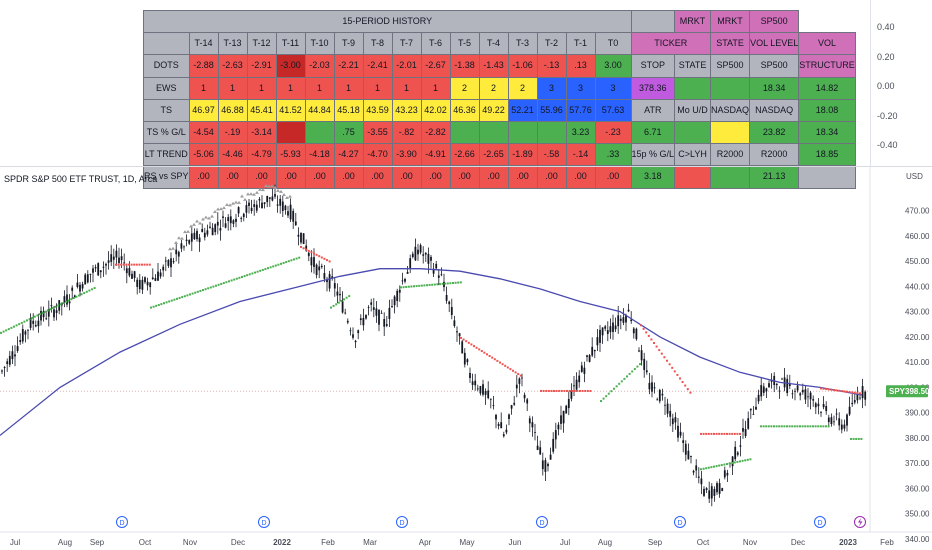 The height and width of the screenshot is (550, 932). I want to click on price-axis-label: 410.00, so click(917, 362).